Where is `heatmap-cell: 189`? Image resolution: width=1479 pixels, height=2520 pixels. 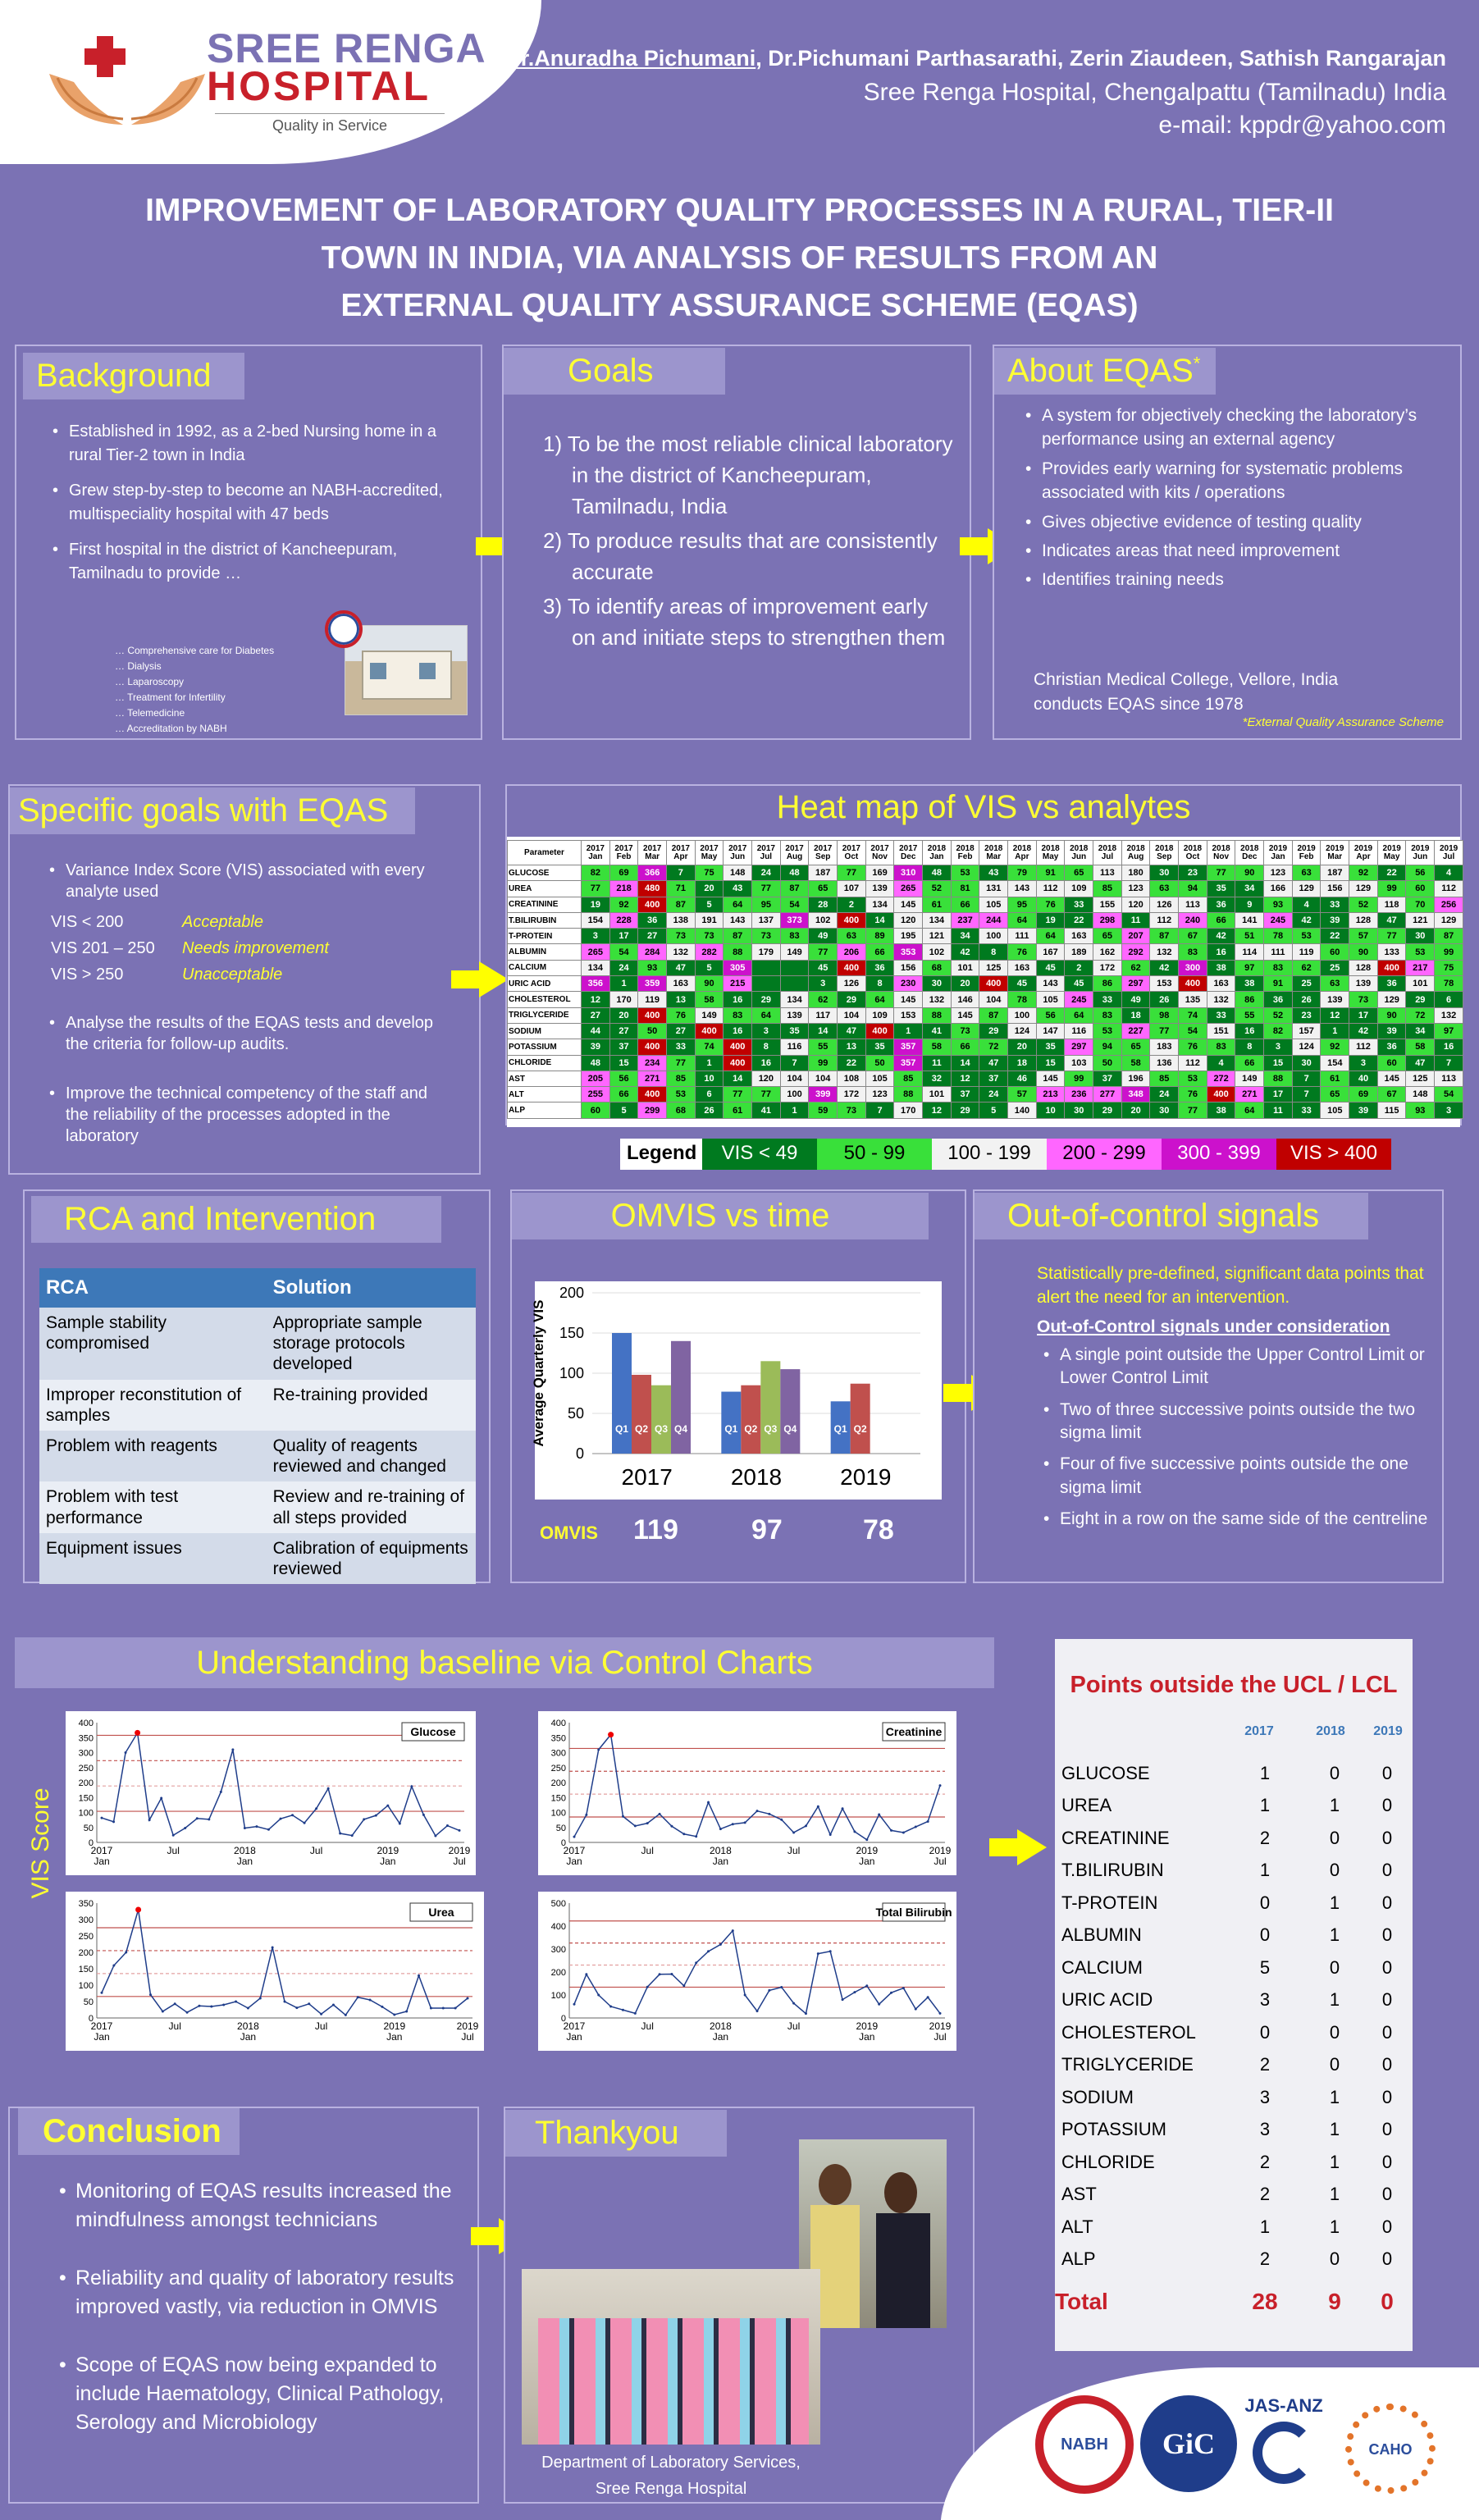 heatmap-cell: 189 is located at coordinates (1079, 952).